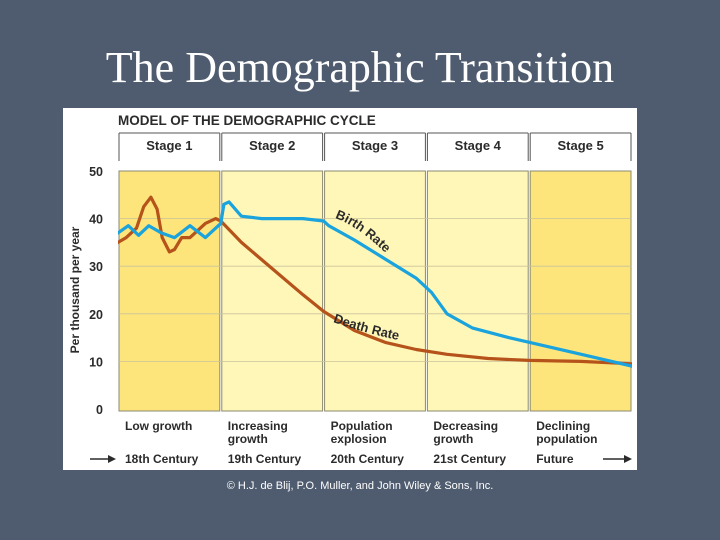 This screenshot has height=540, width=720. What do you see at coordinates (99, 410) in the screenshot?
I see `y-tick-label: 0` at bounding box center [99, 410].